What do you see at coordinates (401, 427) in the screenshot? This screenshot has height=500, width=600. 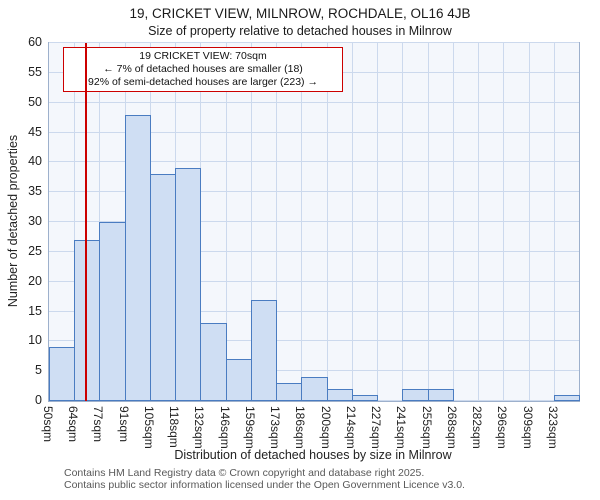 I see `x-tick-label: 241sqm` at bounding box center [401, 427].